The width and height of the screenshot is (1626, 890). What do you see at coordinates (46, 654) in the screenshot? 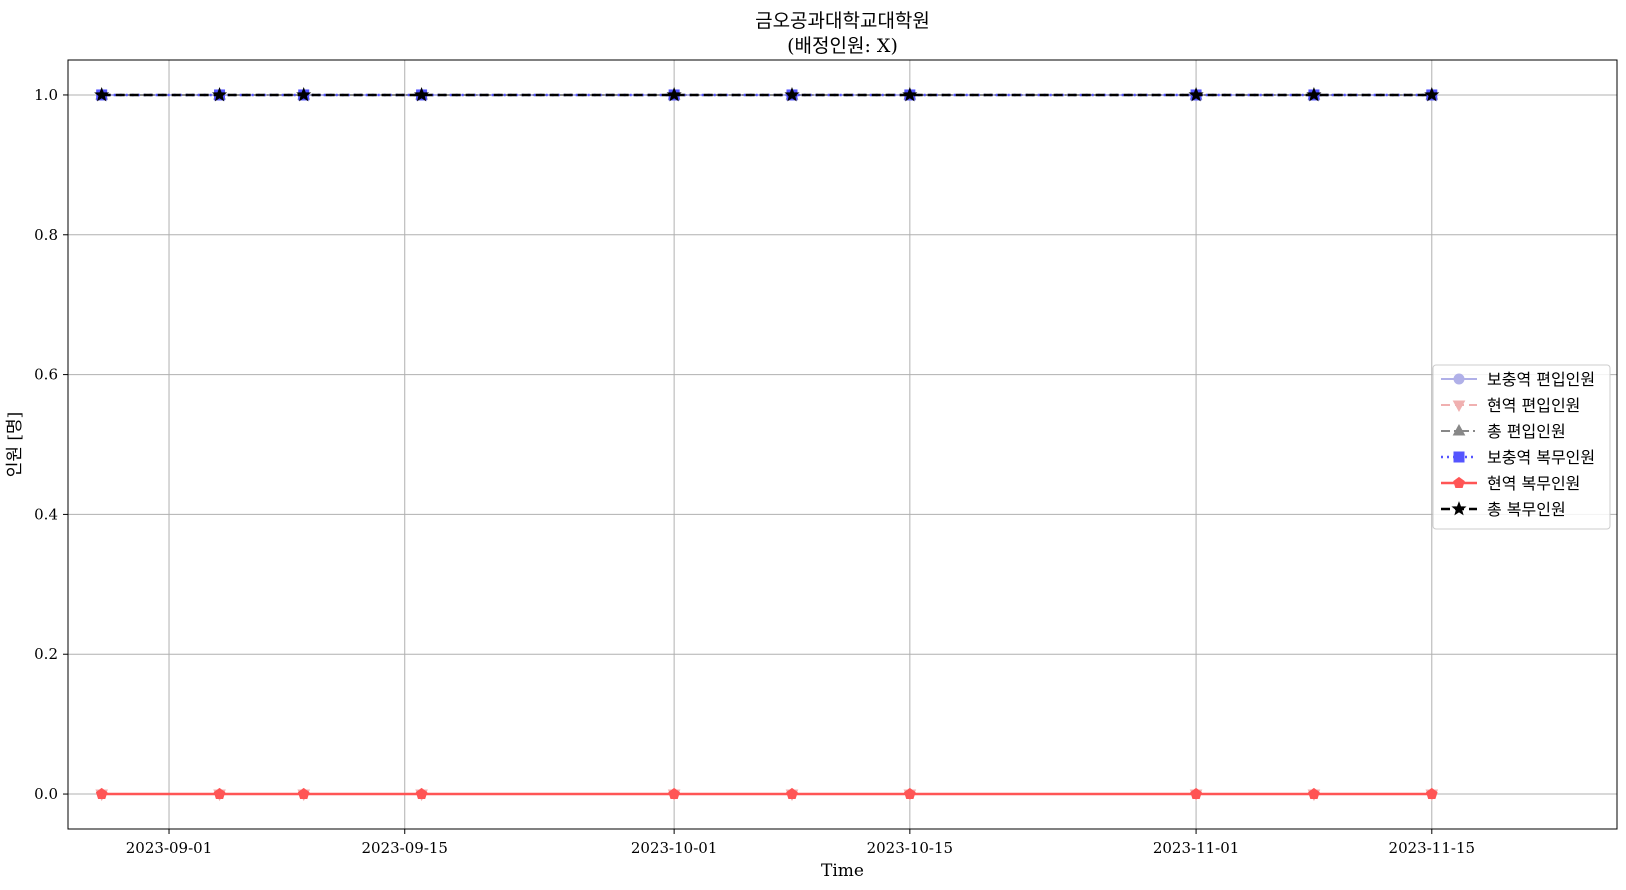
I see `y-tick-label: 0.2` at bounding box center [46, 654].